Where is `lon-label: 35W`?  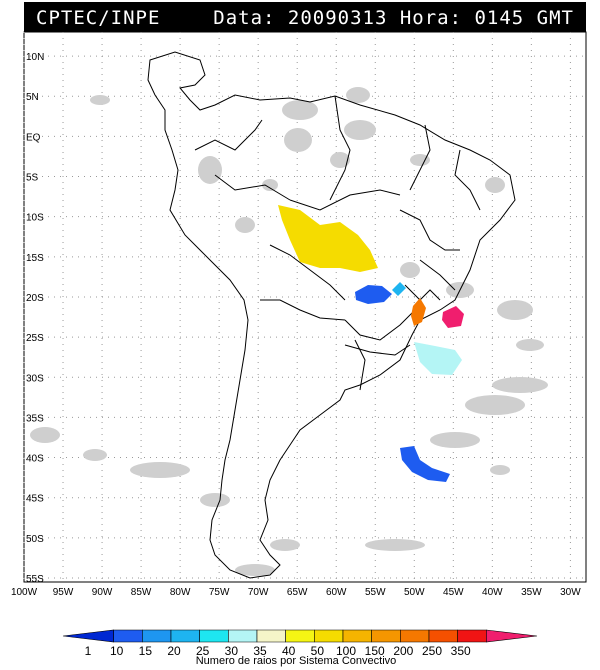 lon-label: 35W is located at coordinates (531, 592).